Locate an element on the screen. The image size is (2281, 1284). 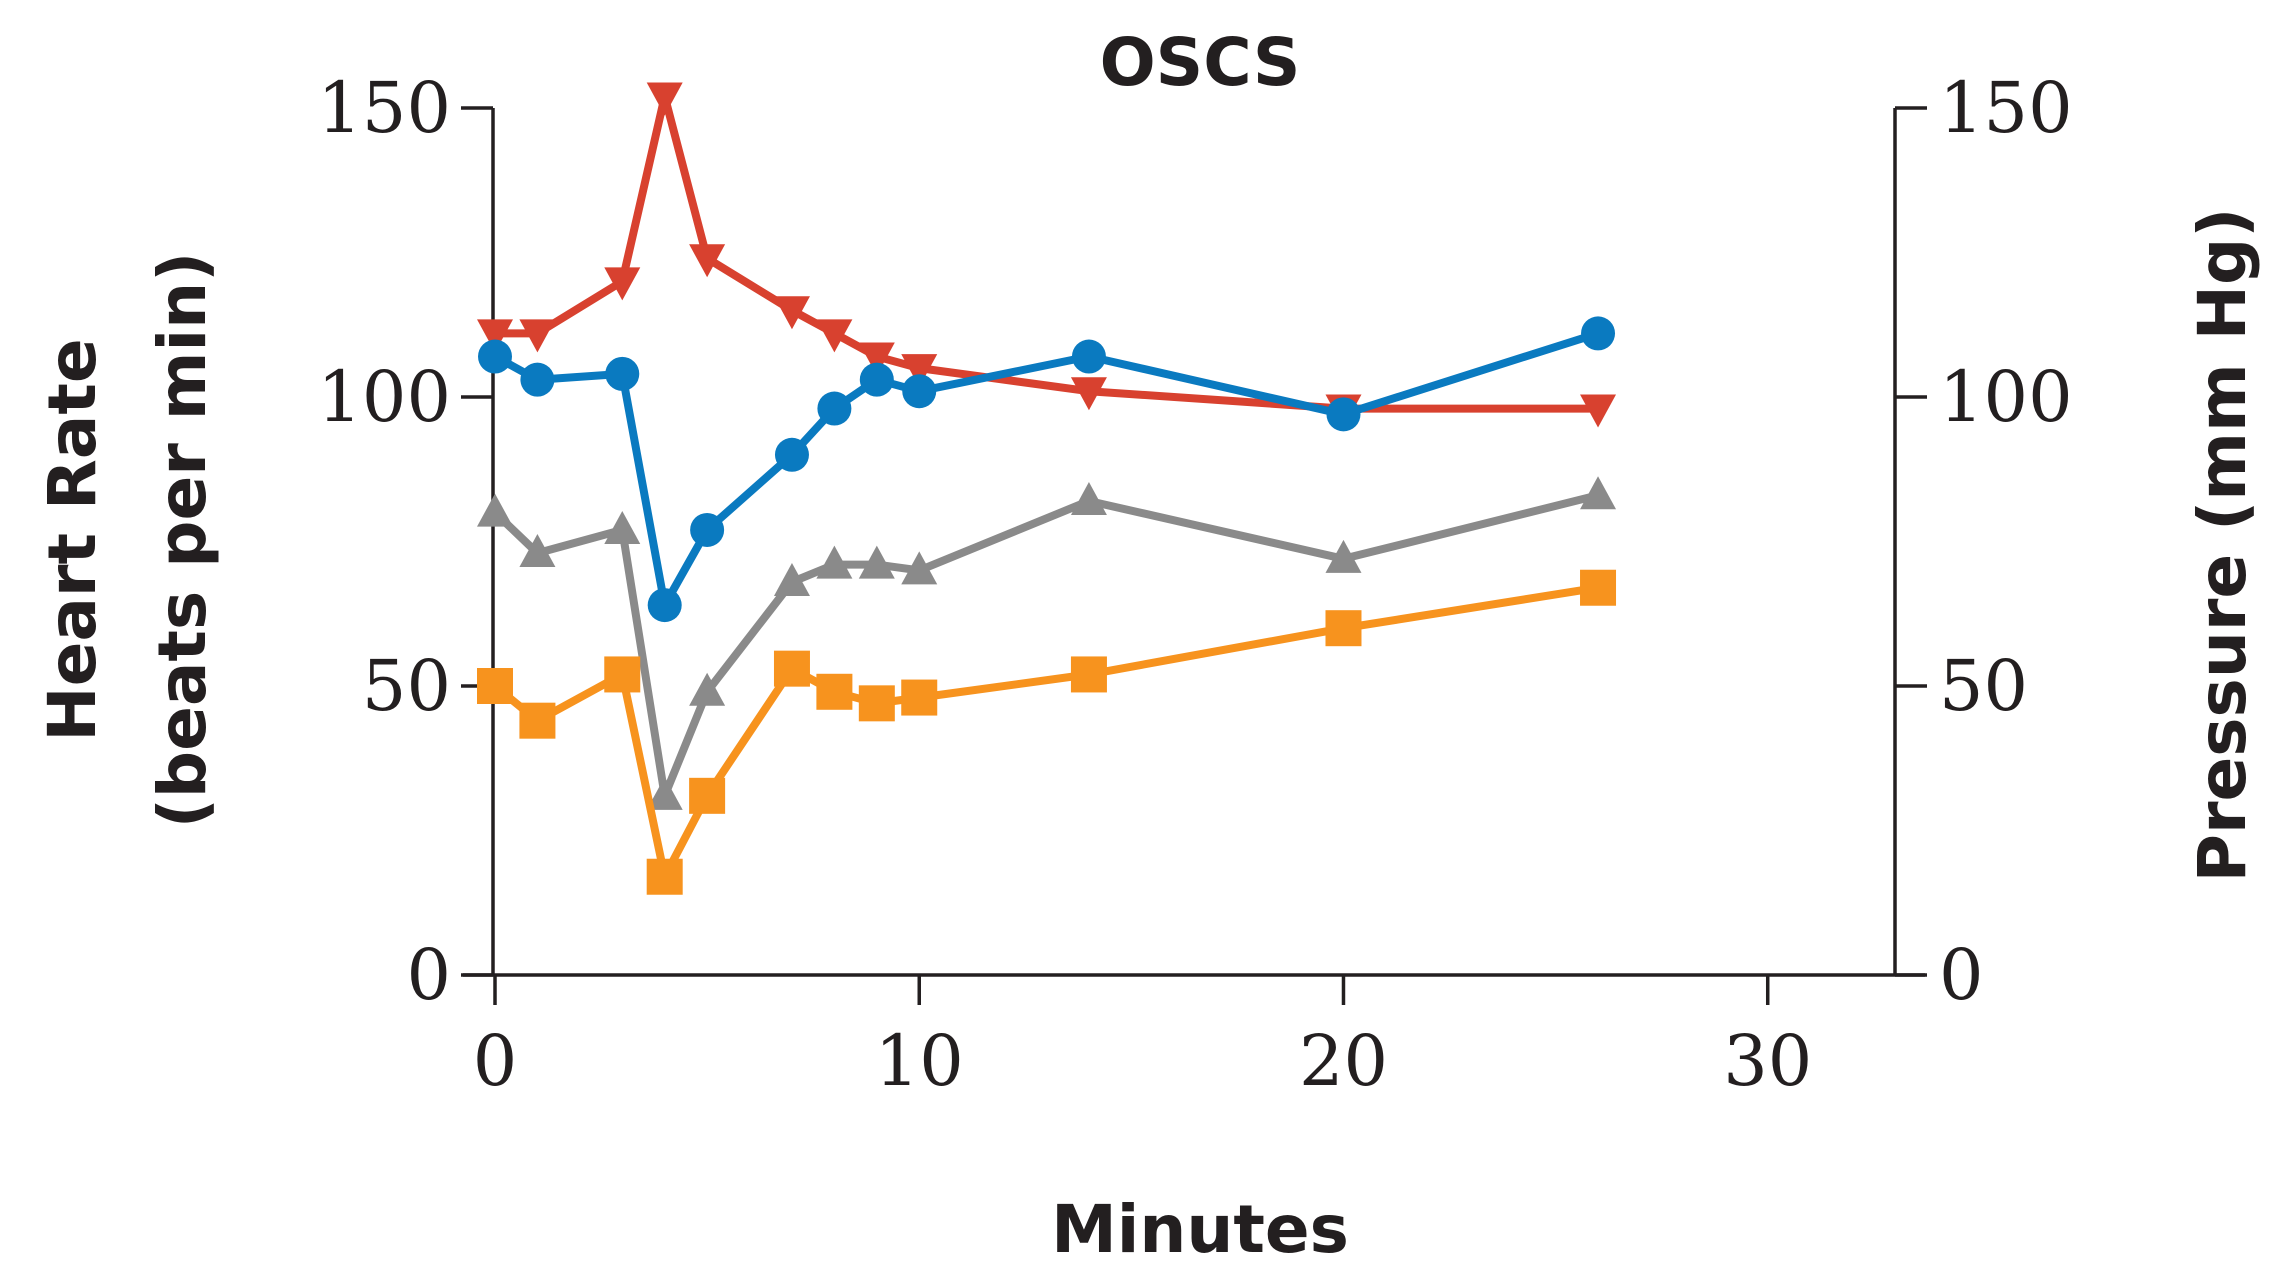
x-tick-label: 30 is located at coordinates (1767, 1061).